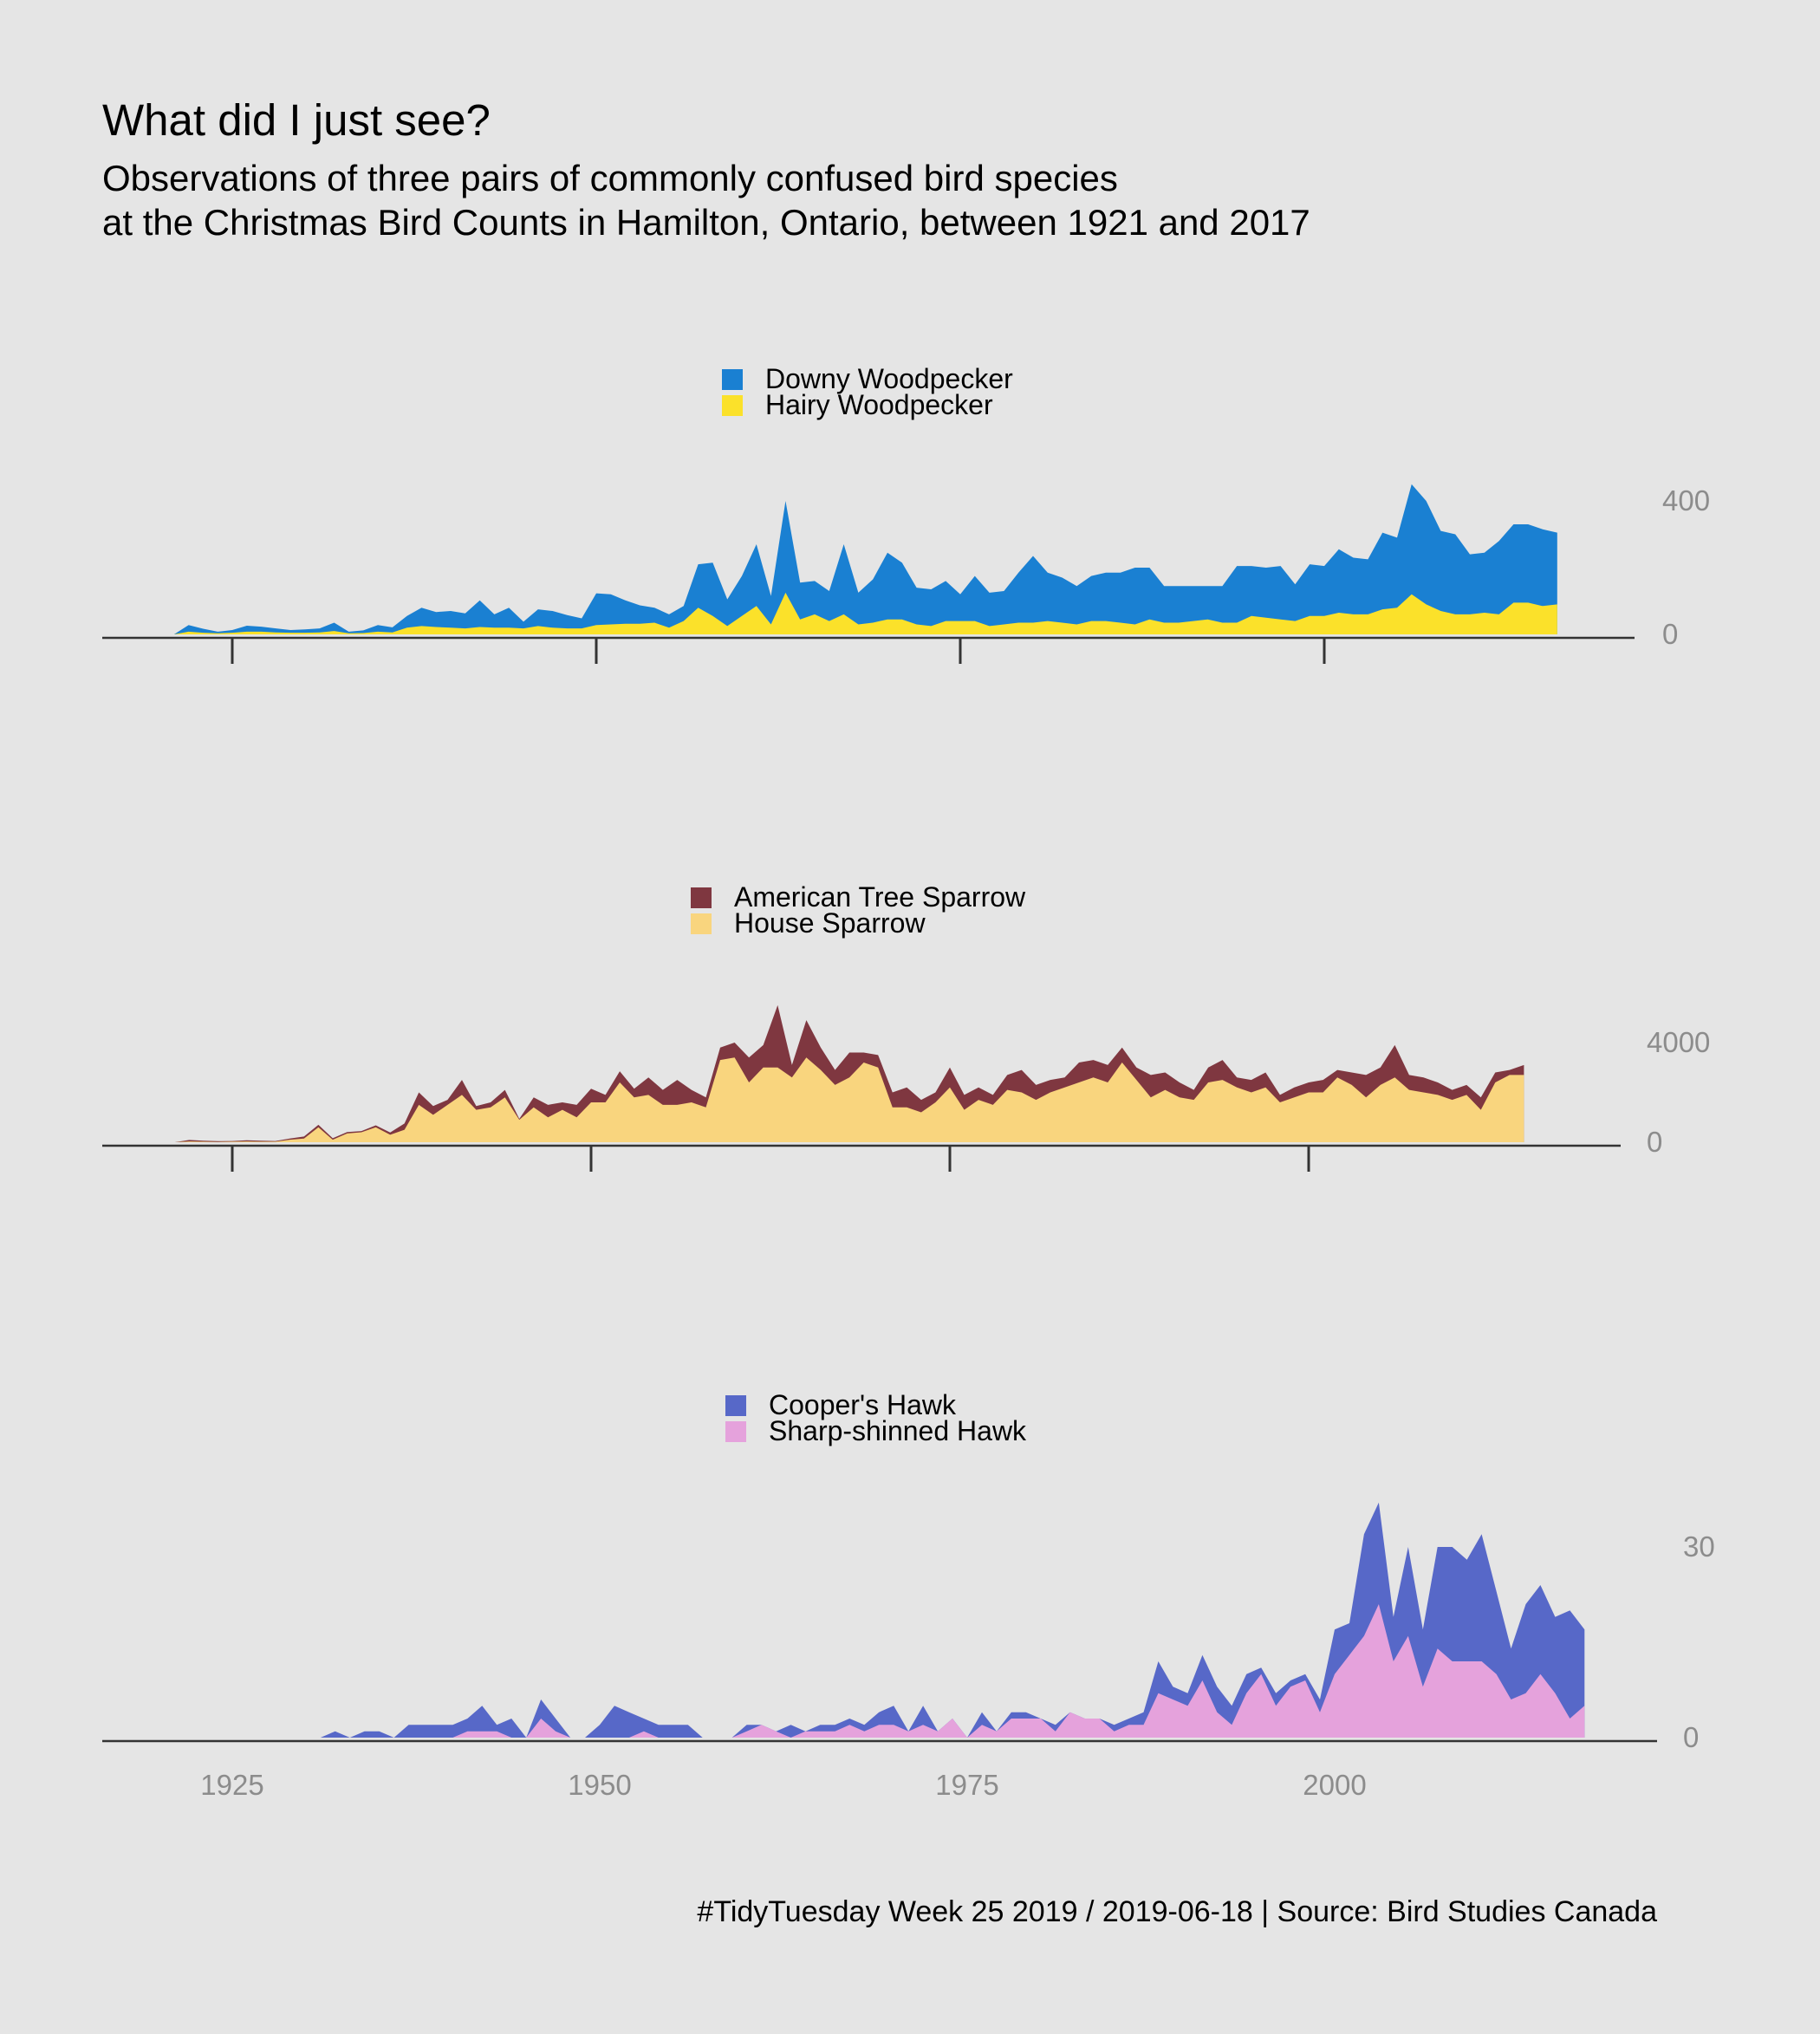  I want to click on legend-label-1: Cooper's Hawk, so click(863, 1404).